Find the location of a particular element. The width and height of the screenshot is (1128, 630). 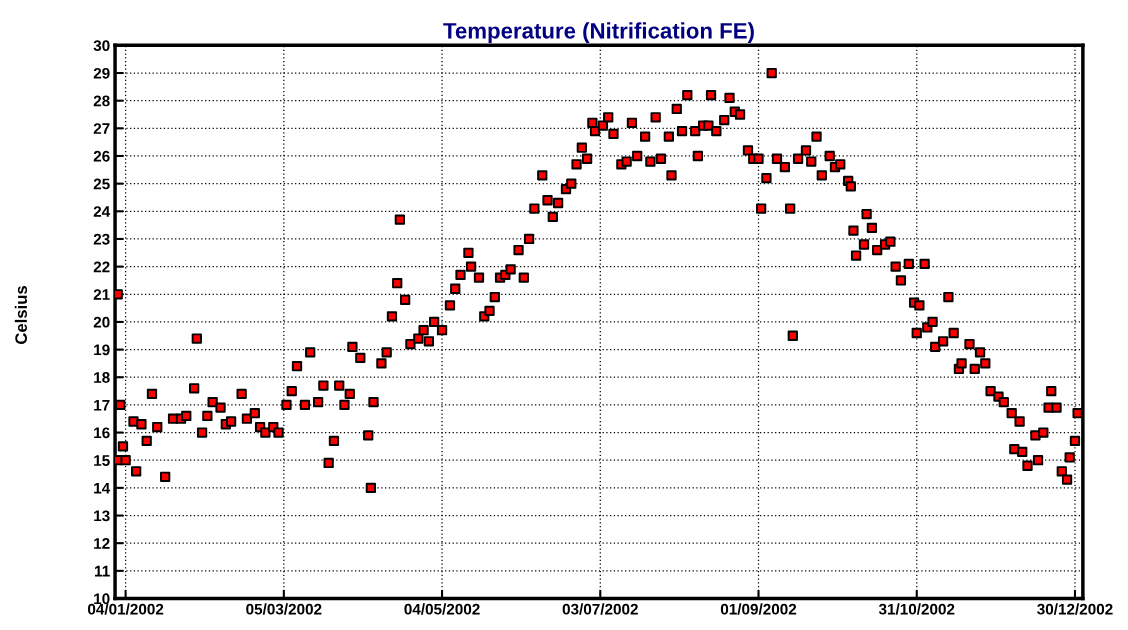

y-tick-label: 16 is located at coordinates (102, 433).